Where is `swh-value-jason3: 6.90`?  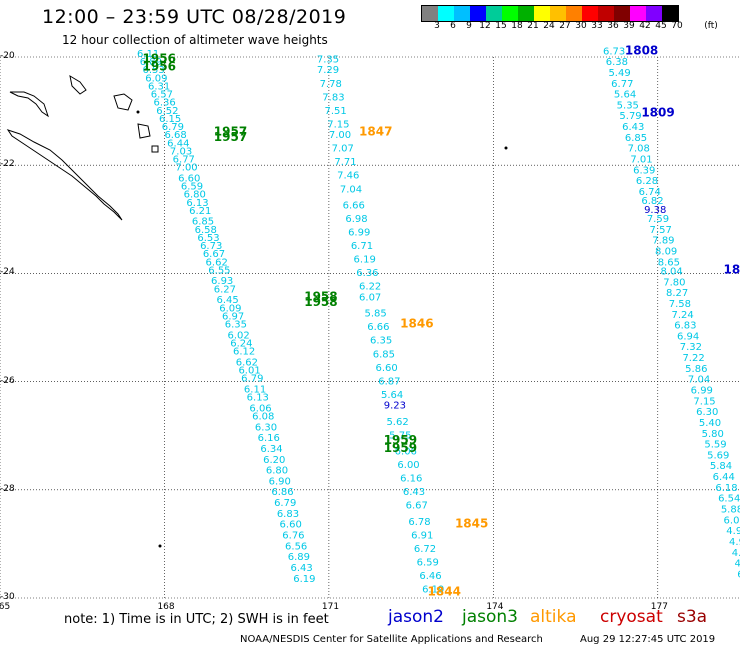
swh-value-jason3: 6.90 is located at coordinates (280, 481).